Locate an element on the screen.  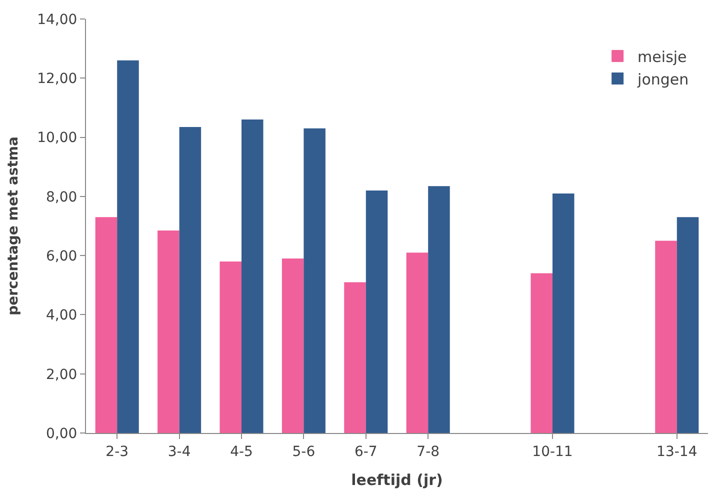
y-tick-label: 10,00 is located at coordinates (57, 138).